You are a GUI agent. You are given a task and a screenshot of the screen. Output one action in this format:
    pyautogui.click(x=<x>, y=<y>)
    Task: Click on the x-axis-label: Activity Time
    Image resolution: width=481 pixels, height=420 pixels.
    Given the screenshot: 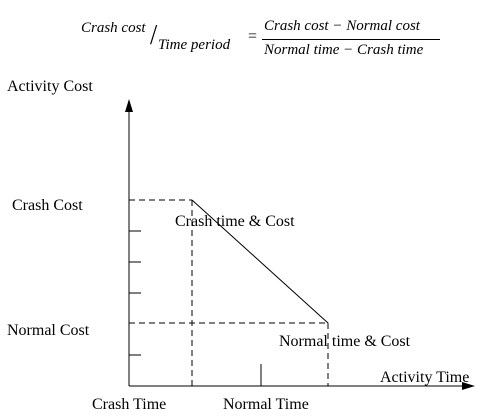 What is the action you would take?
    pyautogui.click(x=425, y=377)
    